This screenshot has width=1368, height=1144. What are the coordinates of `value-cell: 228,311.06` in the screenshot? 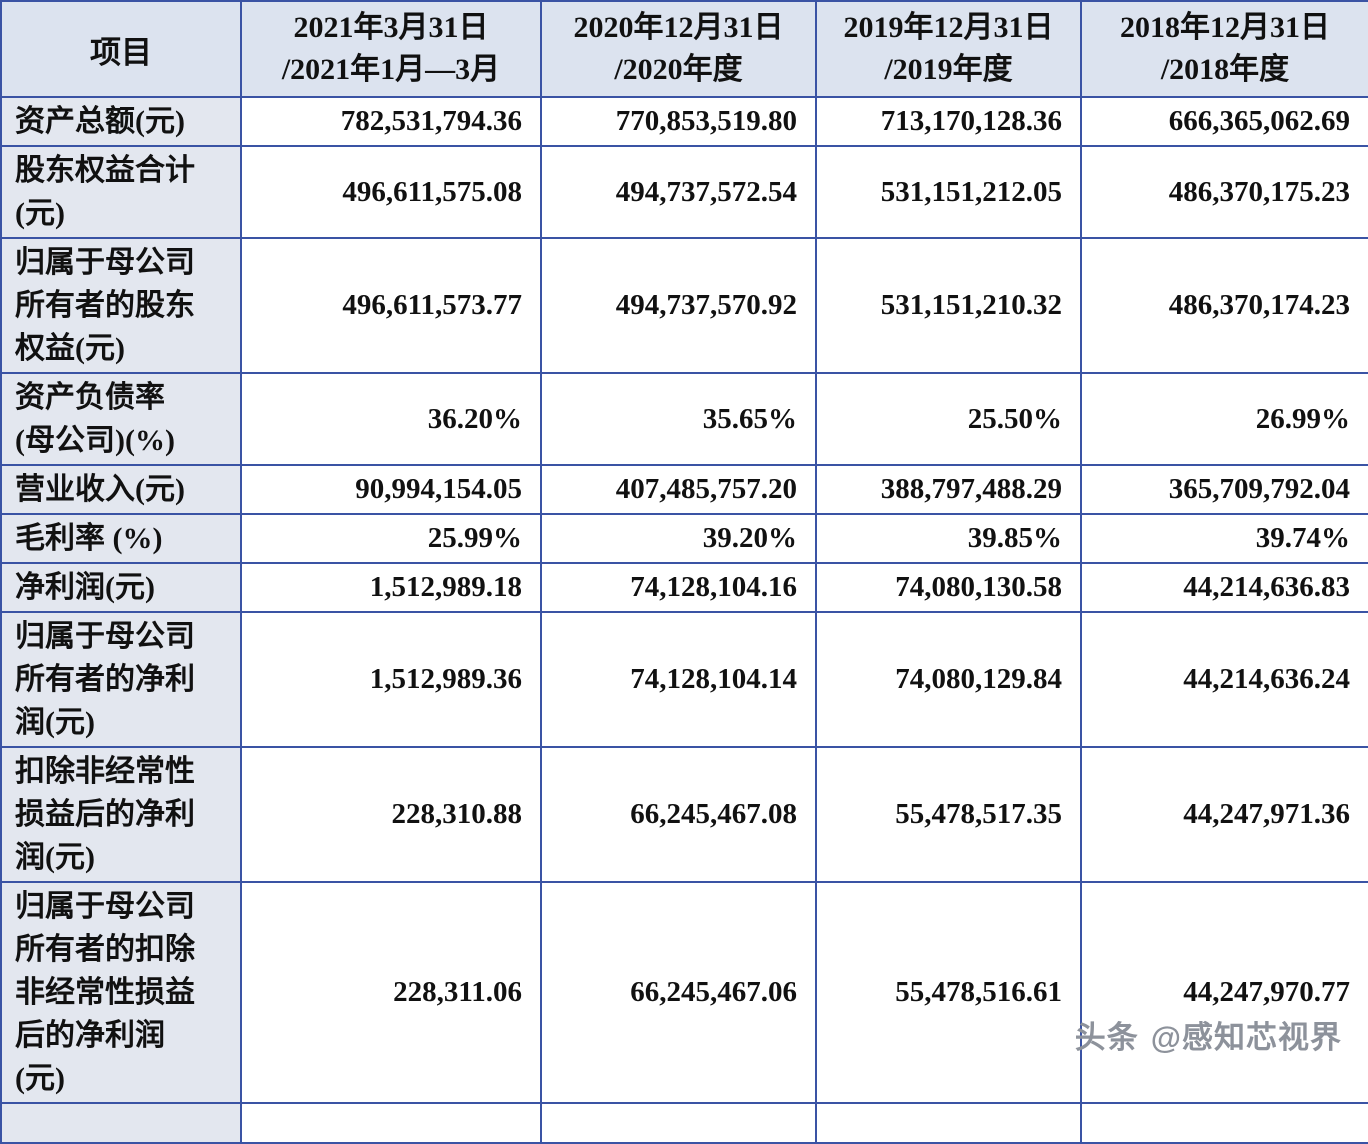 It's located at (391, 992).